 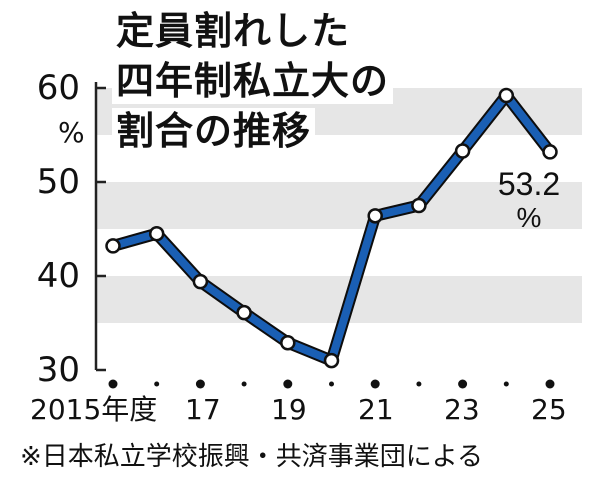 I want to click on x-tick-dot-2018, so click(x=244, y=384).